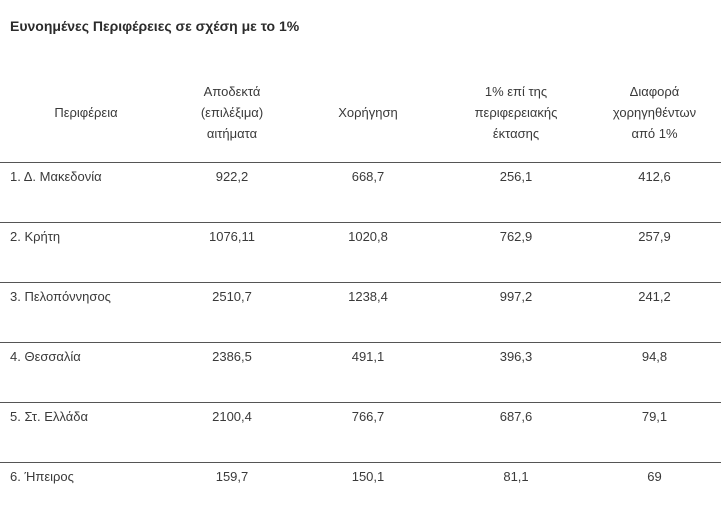  Describe the element at coordinates (86, 193) in the screenshot. I see `cell-region: 1. Δ. Μακεδονία` at that location.